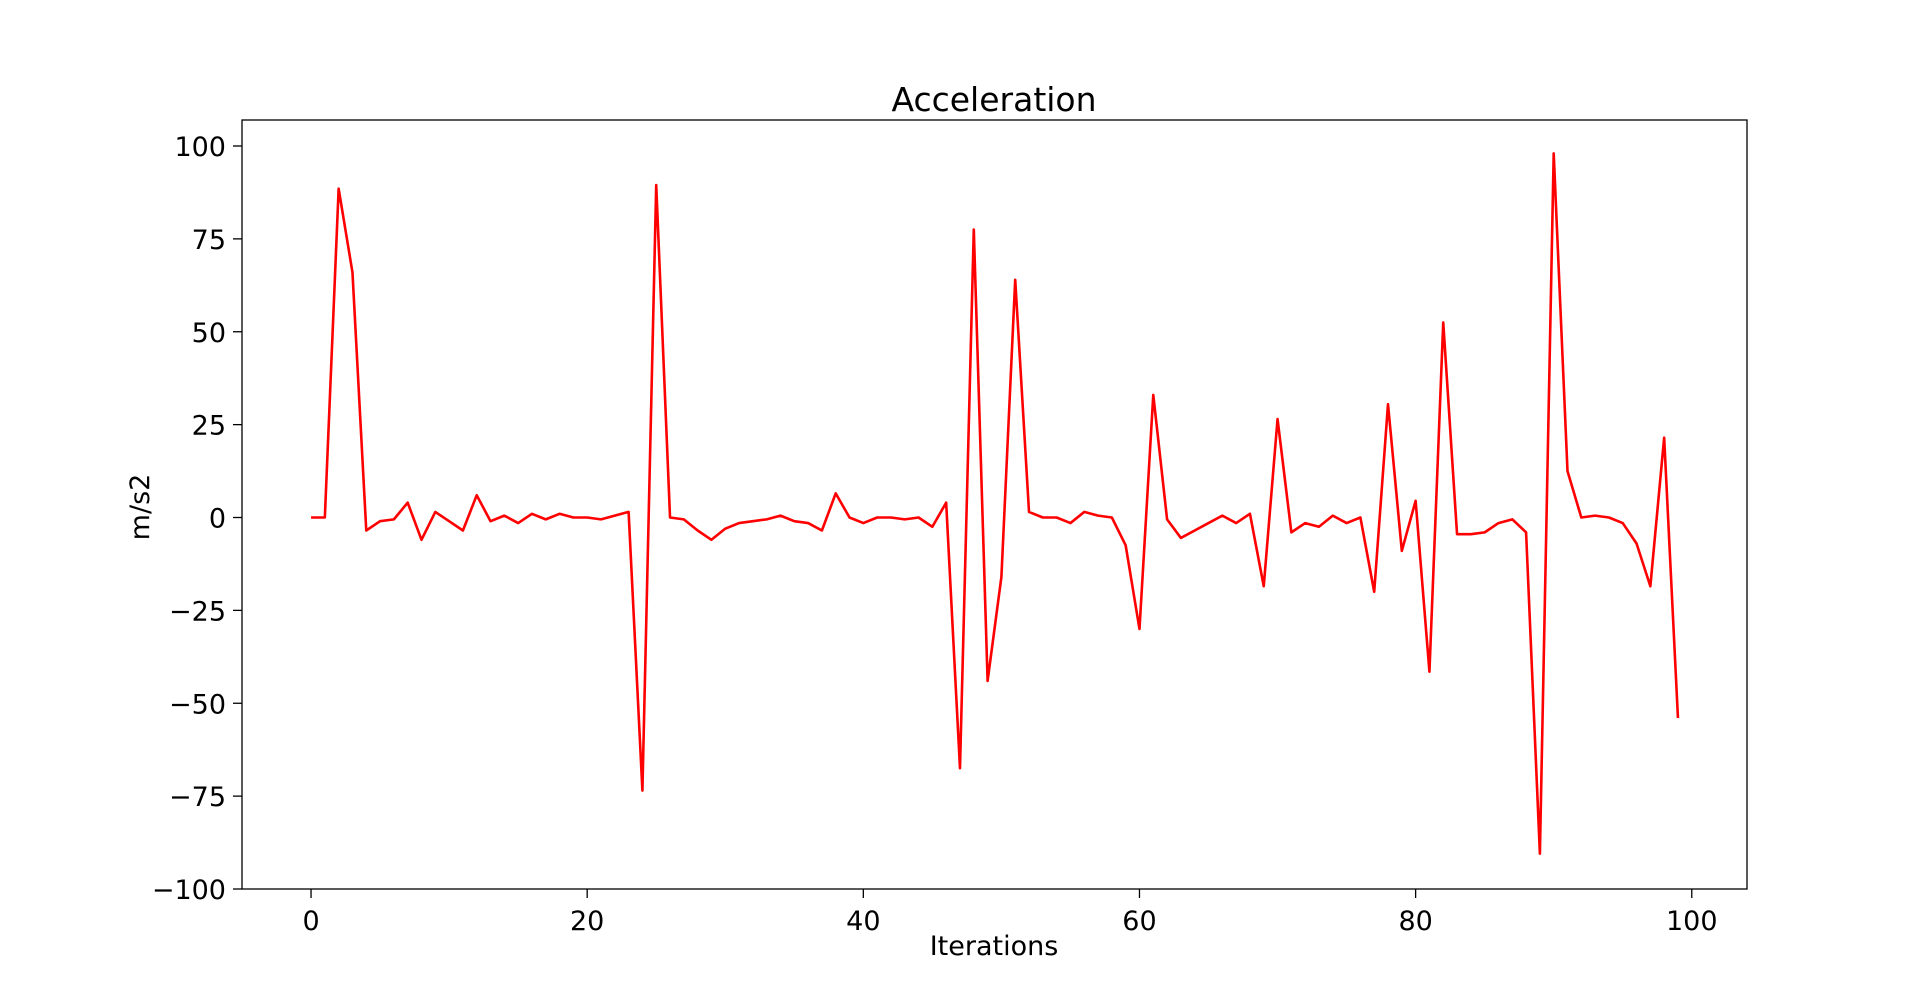  What do you see at coordinates (197, 704) in the screenshot?
I see `y-tick-label: −50` at bounding box center [197, 704].